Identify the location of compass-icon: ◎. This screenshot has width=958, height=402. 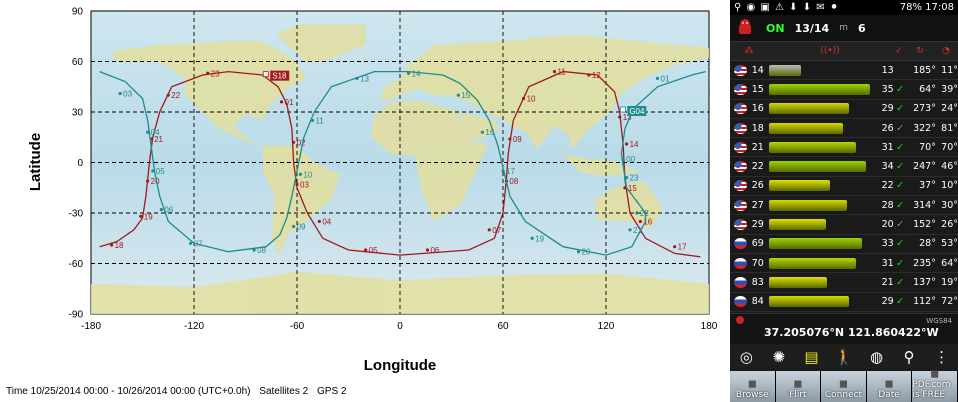
(746, 357).